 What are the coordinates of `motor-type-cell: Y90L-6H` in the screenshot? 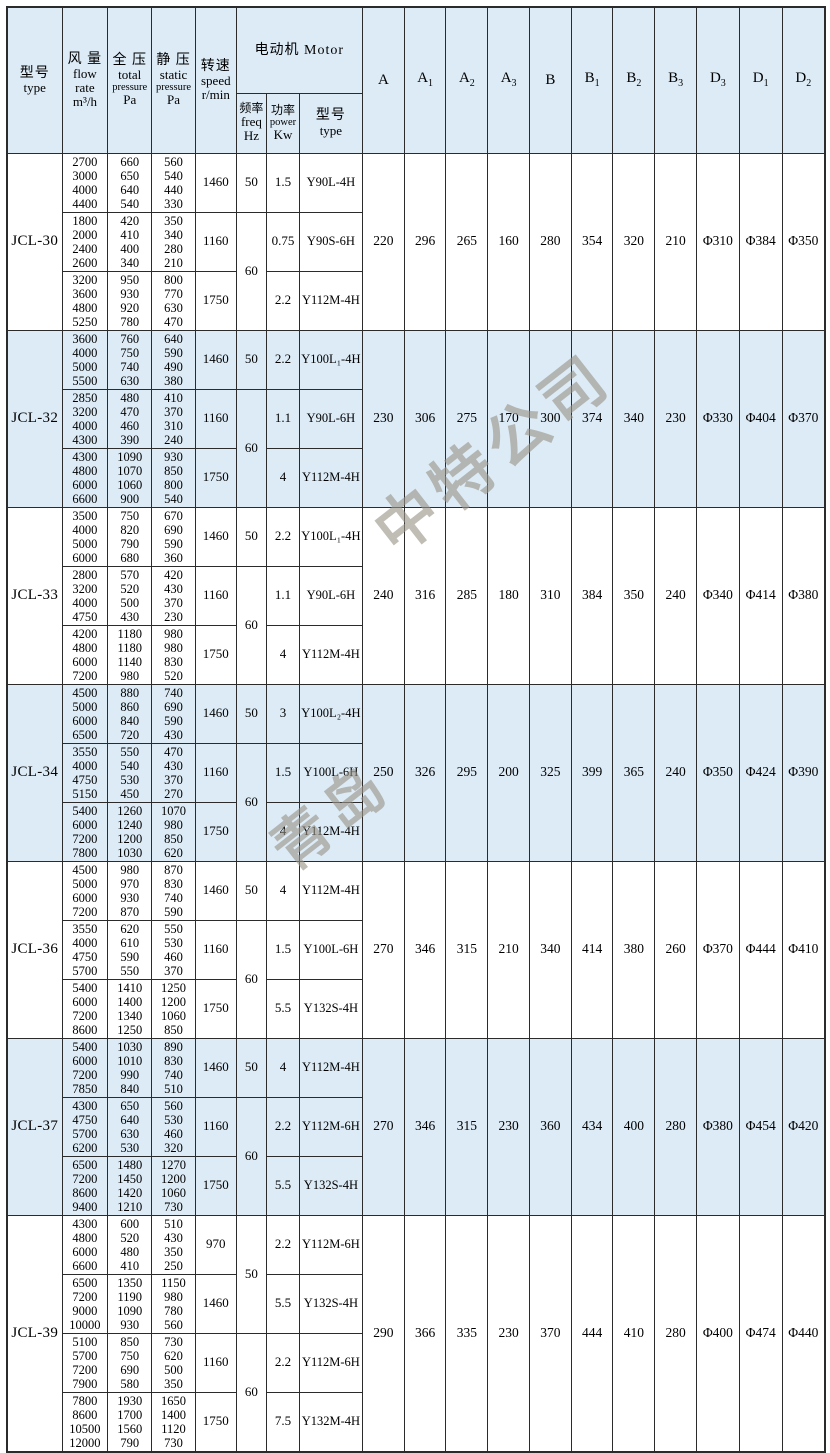 It's located at (330, 595).